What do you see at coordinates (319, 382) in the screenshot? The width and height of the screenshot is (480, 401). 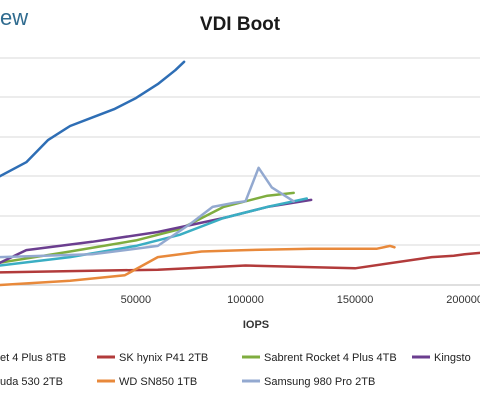 I see `legend-label-6: Samsung 980 Pro 2TB` at bounding box center [319, 382].